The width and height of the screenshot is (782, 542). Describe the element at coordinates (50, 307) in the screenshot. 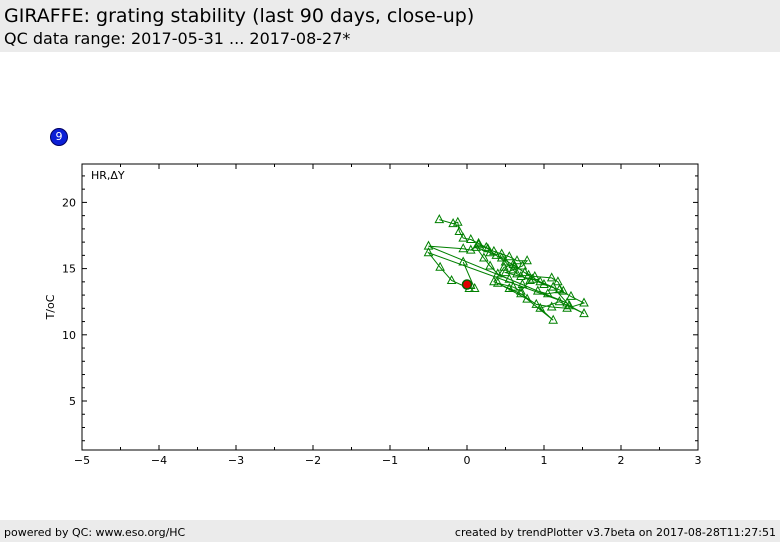

I see `y-axis-label: T/oC` at that location.